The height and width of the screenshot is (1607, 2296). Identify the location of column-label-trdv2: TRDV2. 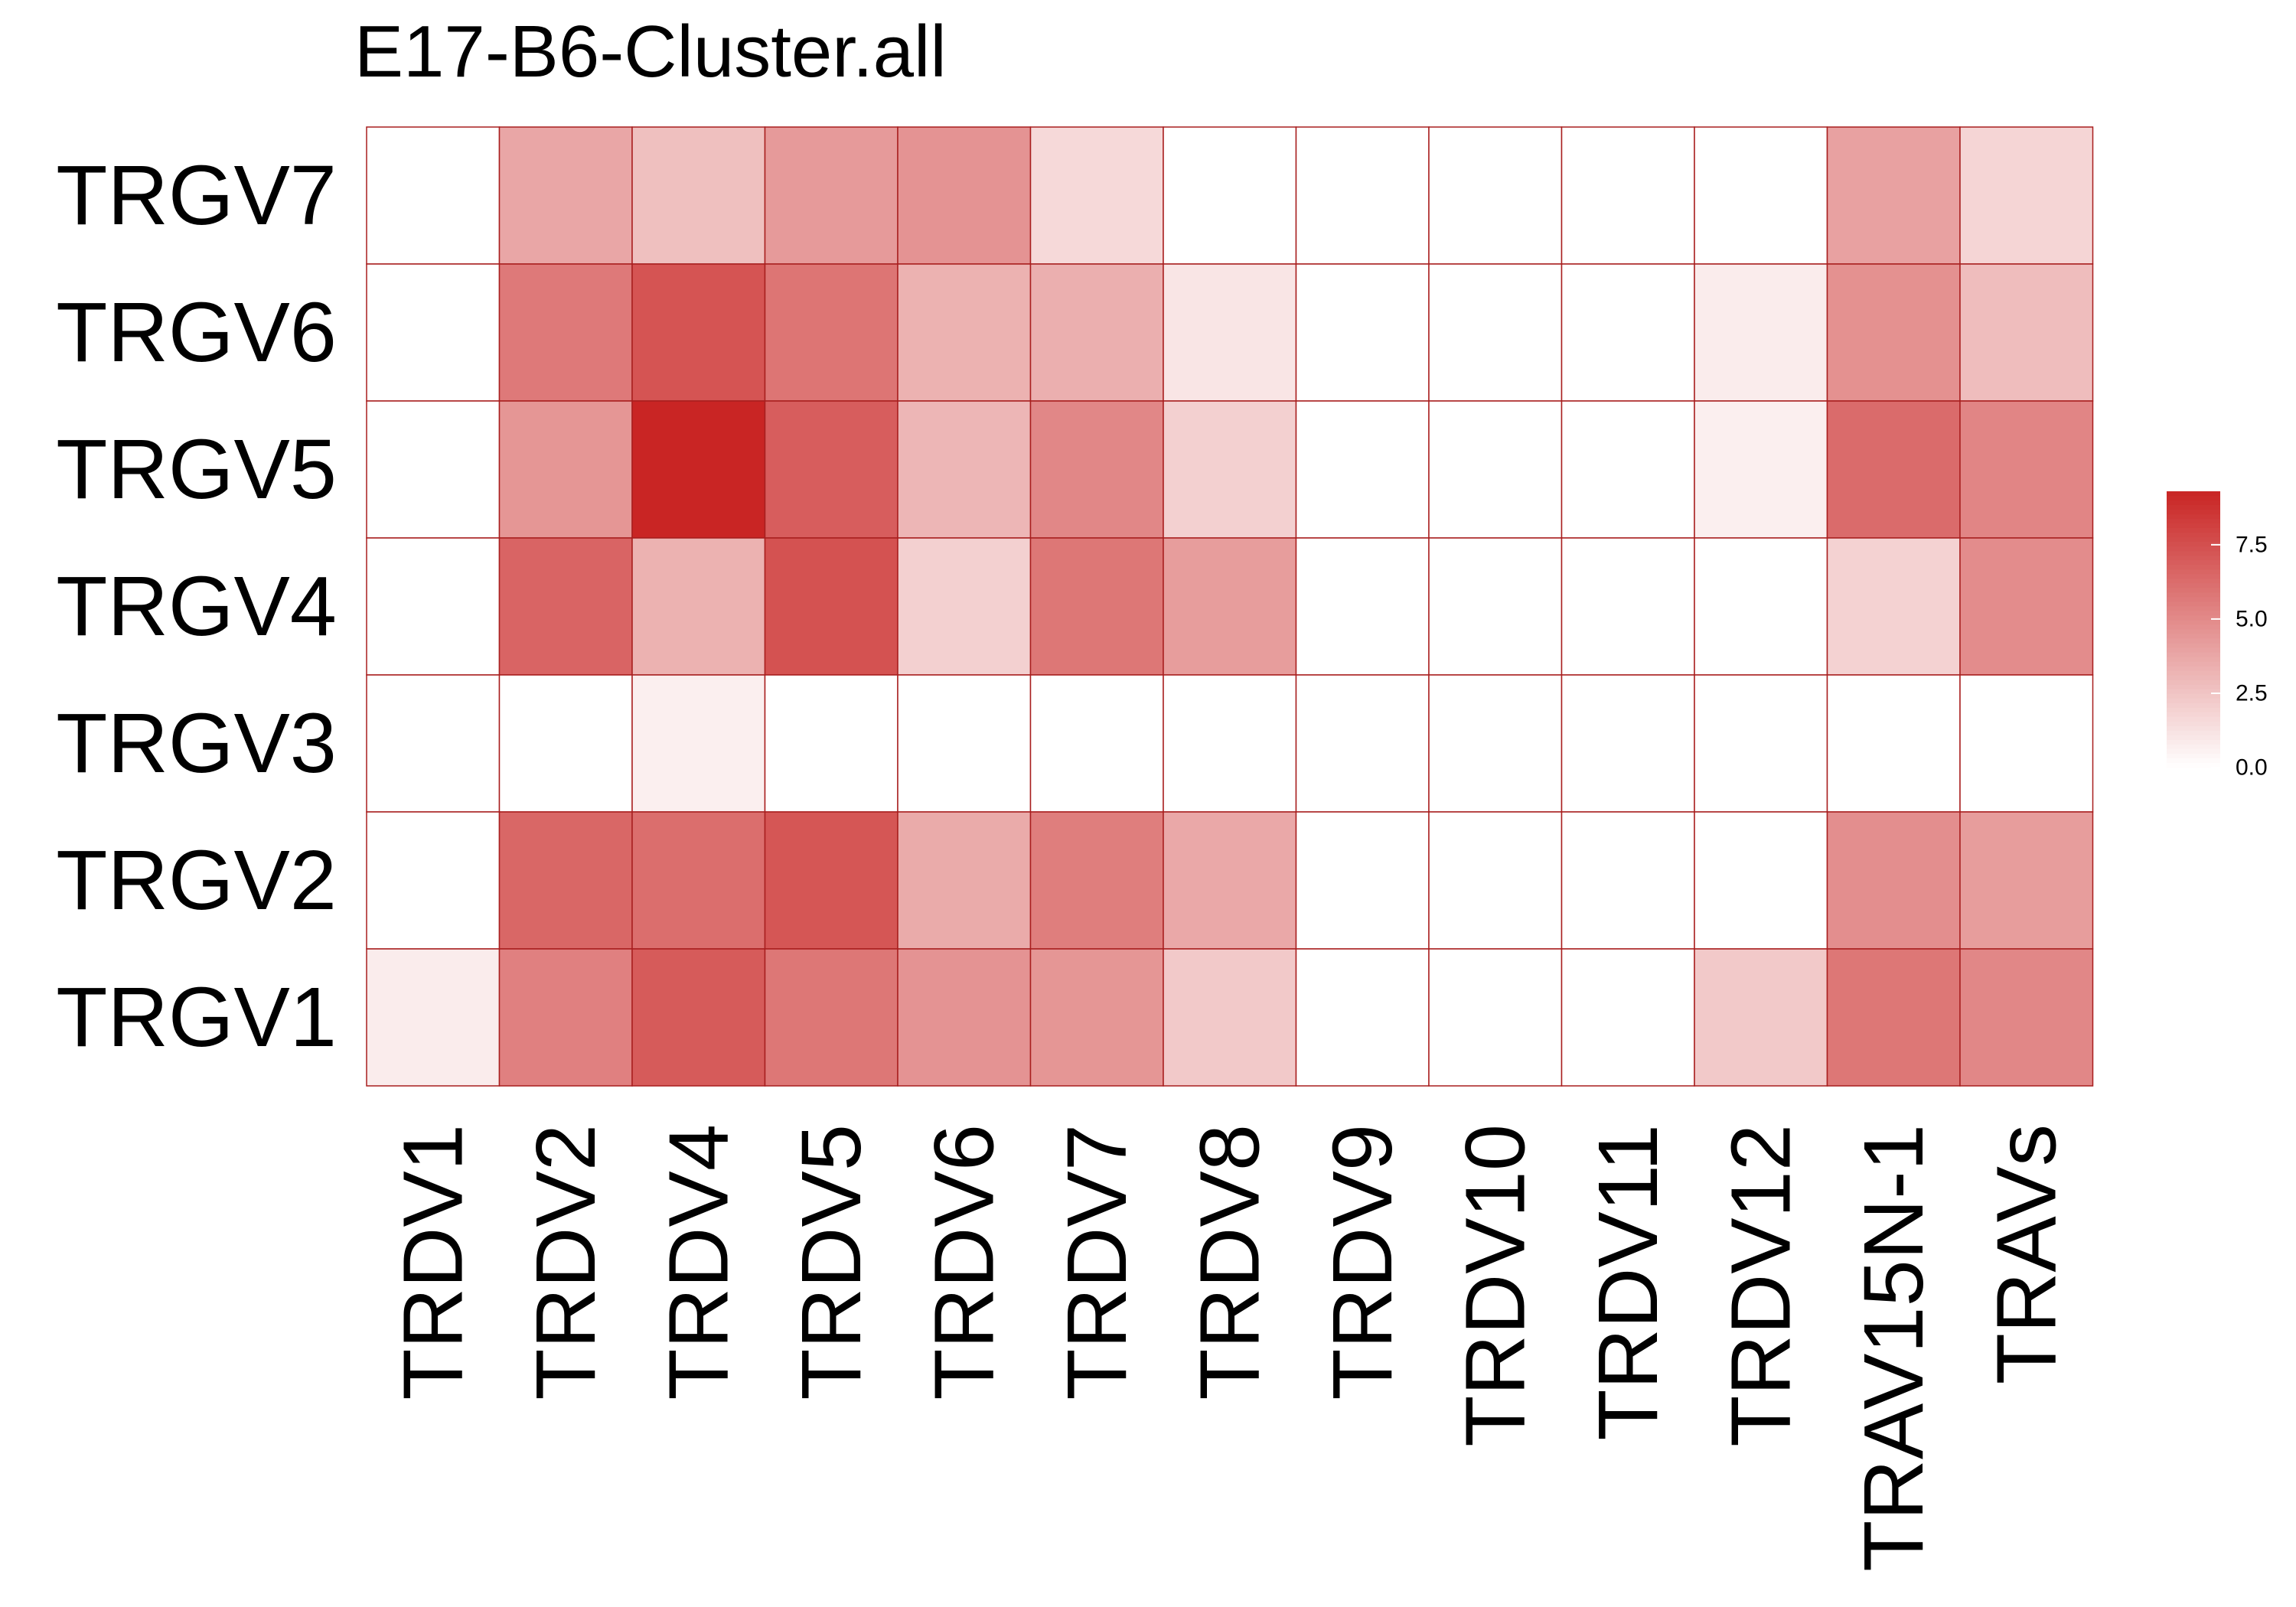
(566, 1262).